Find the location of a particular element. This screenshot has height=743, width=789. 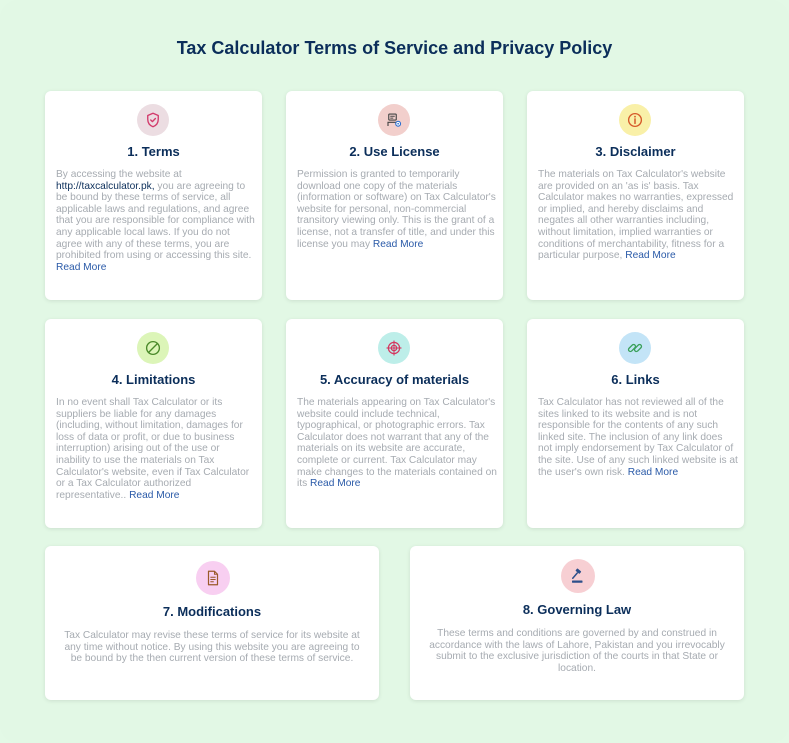

license-icon-wrap is located at coordinates (394, 120).